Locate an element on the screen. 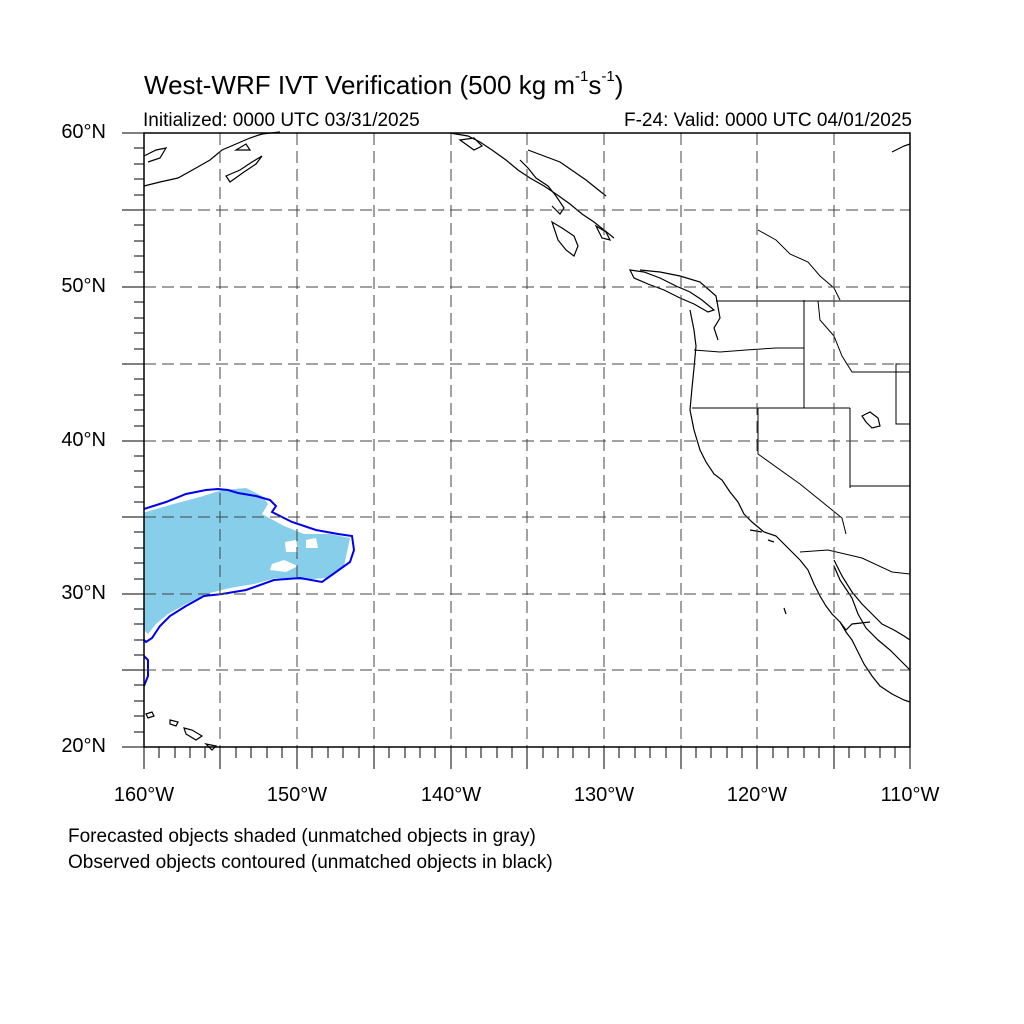 This screenshot has width=1024, height=1024. lon-label-160w: 160°W is located at coordinates (144, 795).